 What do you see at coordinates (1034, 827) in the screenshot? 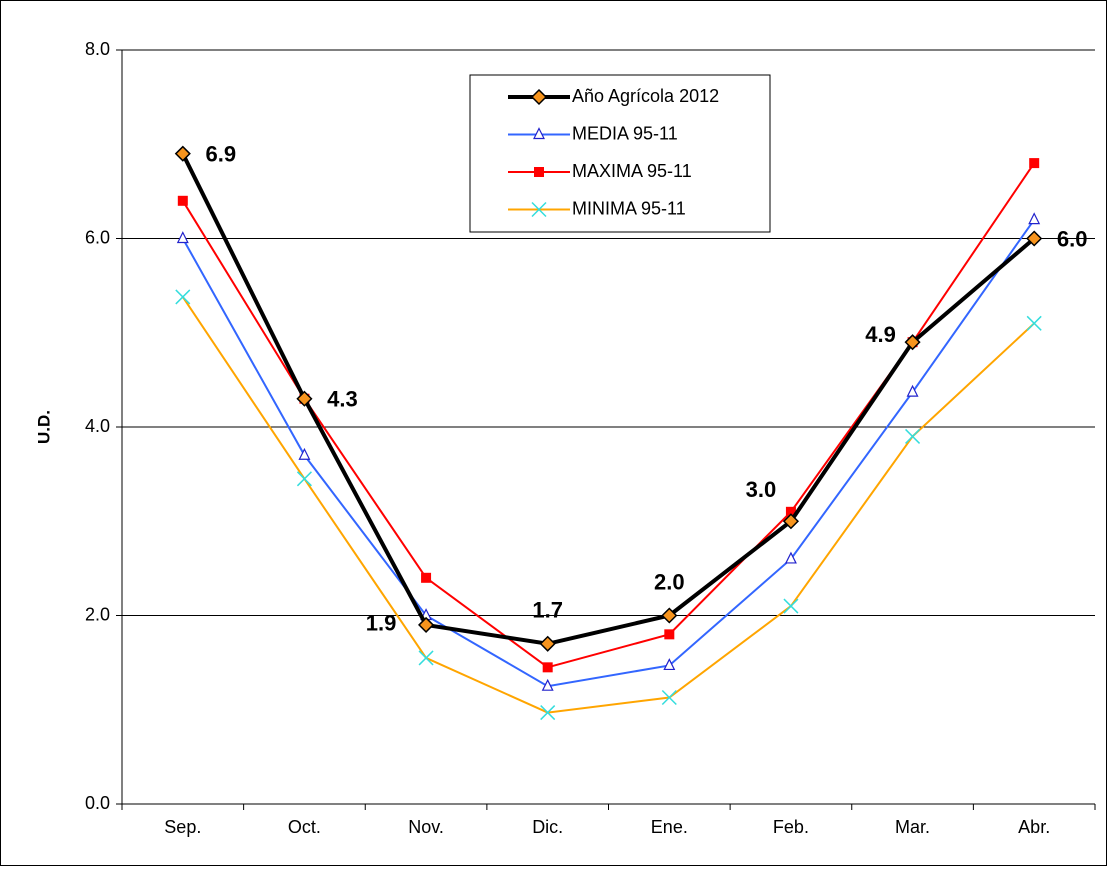
I see `x-tick-label: Abr.` at bounding box center [1034, 827].